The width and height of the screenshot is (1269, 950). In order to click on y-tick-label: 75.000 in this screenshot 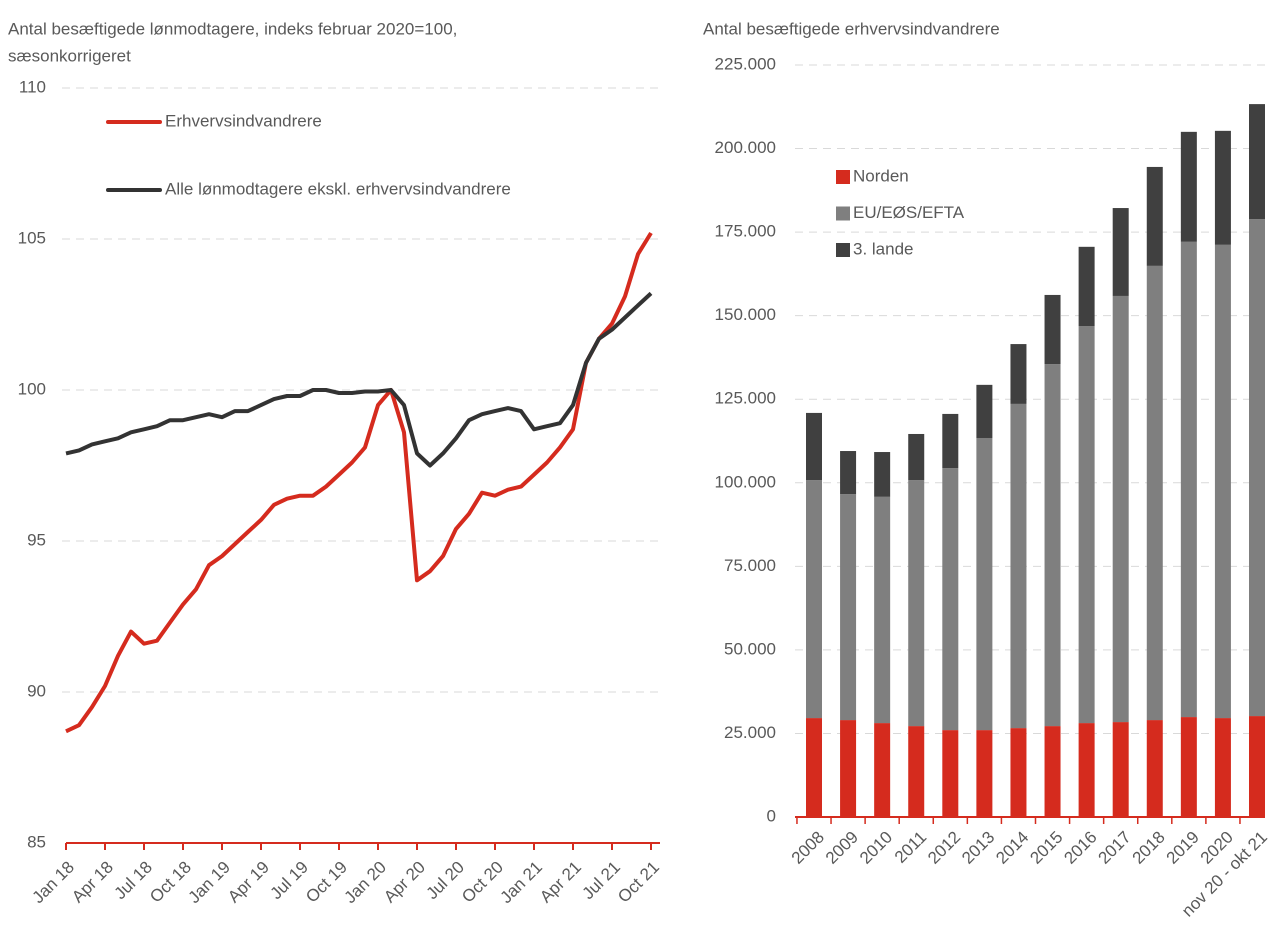, I will do `click(750, 565)`.